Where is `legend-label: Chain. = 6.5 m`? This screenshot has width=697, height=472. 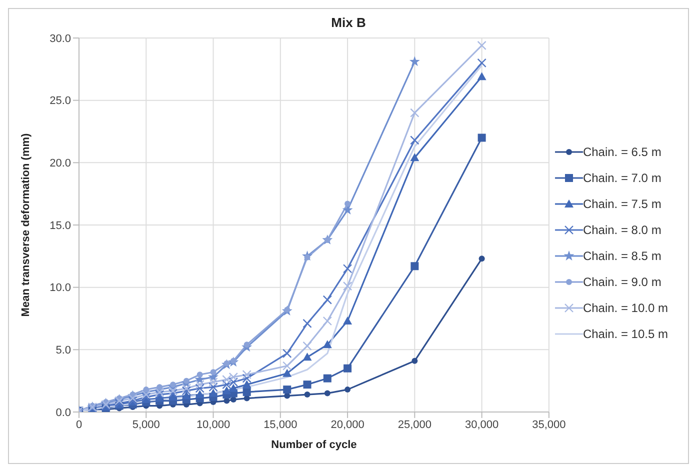
legend-label: Chain. = 6.5 m is located at coordinates (622, 152).